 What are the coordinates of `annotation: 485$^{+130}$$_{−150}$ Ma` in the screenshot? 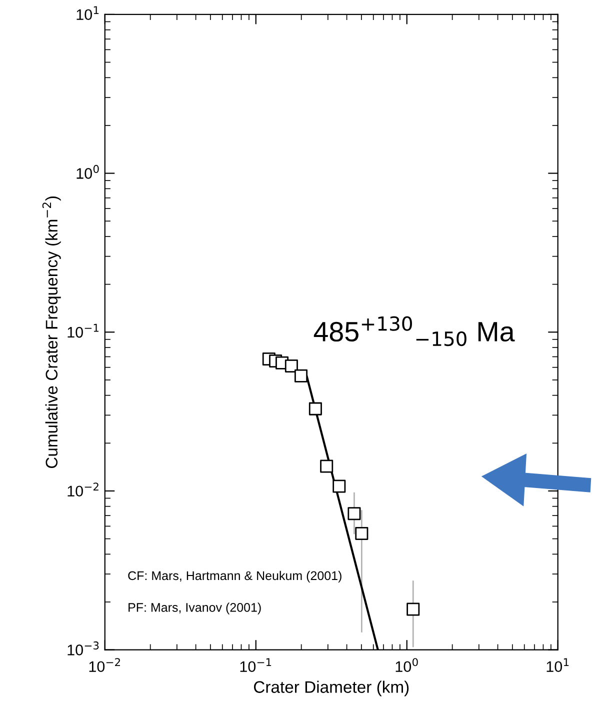 It's located at (414, 331).